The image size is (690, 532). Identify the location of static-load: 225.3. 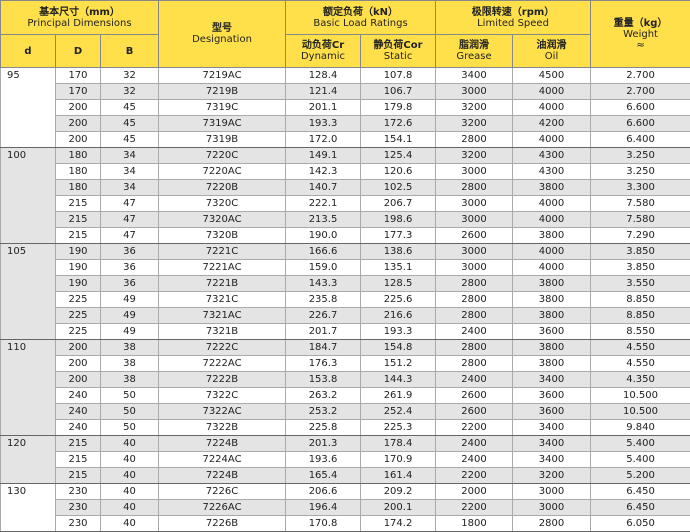
(398, 428).